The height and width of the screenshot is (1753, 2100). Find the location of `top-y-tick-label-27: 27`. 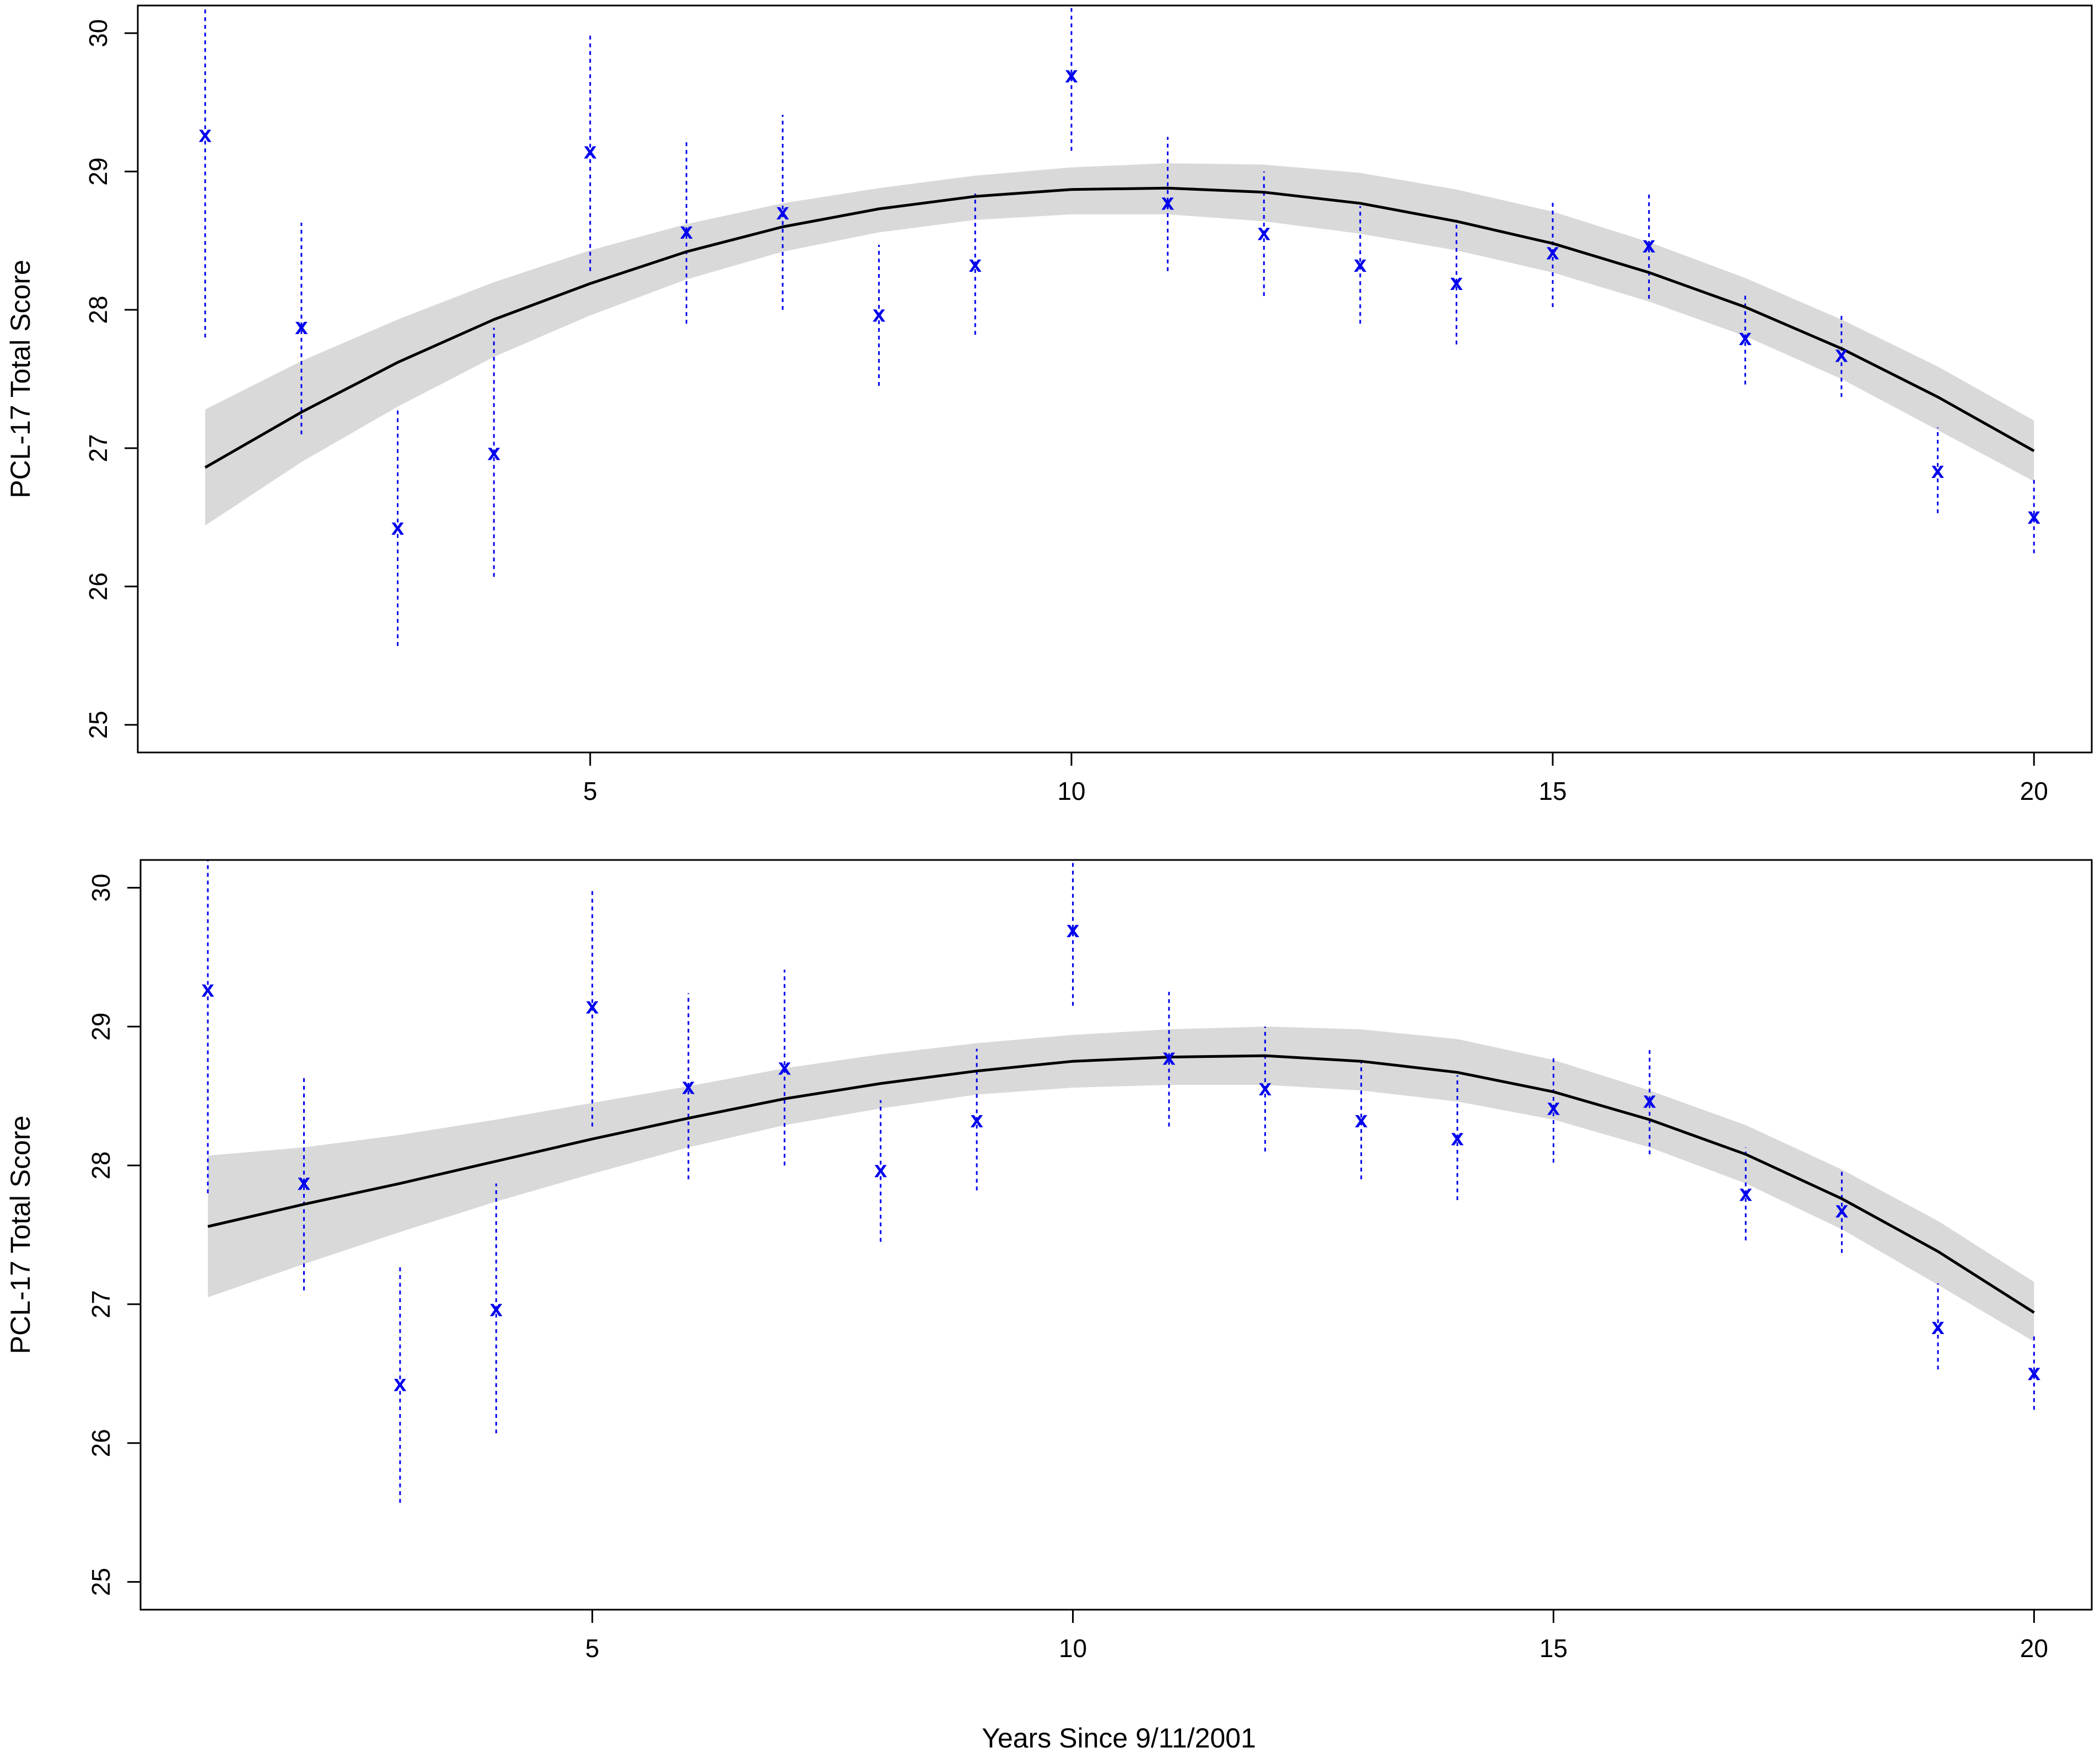

top-y-tick-label-27: 27 is located at coordinates (98, 448).